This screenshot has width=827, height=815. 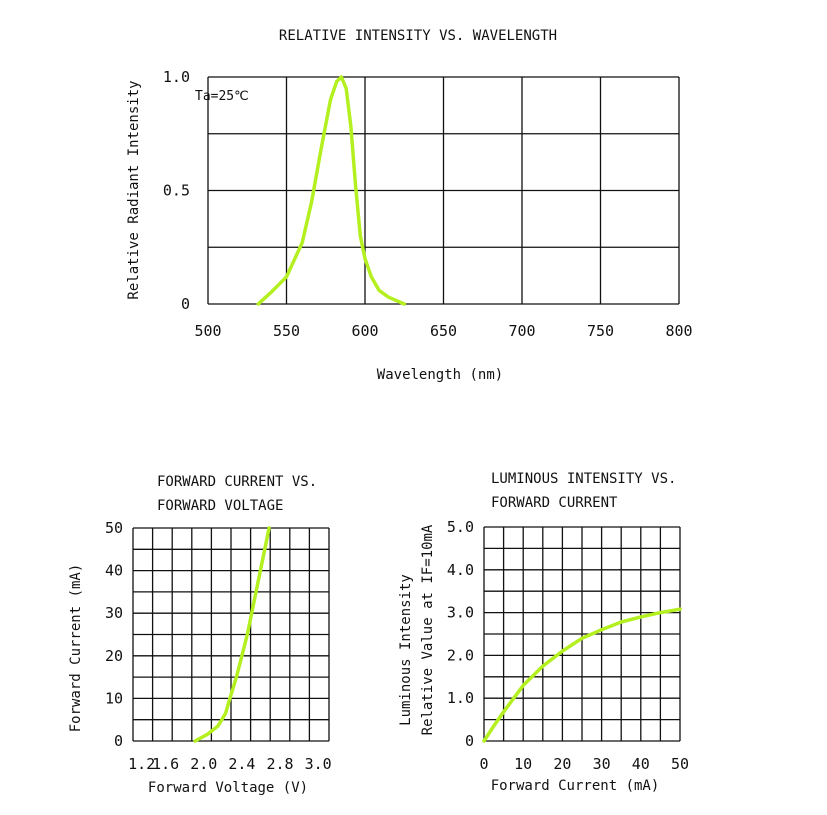 I want to click on series-line-spectrum, so click(x=331, y=190).